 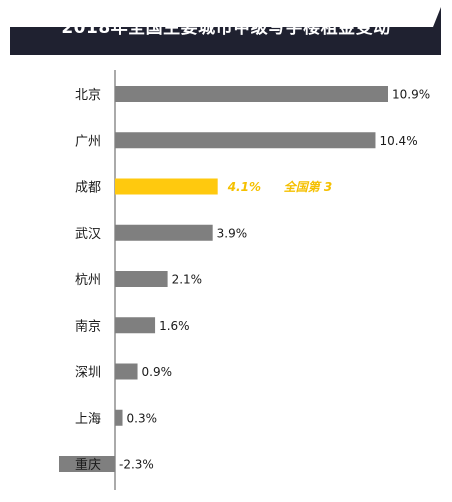 I want to click on category-label-row-9: 重庆, so click(x=88, y=465).